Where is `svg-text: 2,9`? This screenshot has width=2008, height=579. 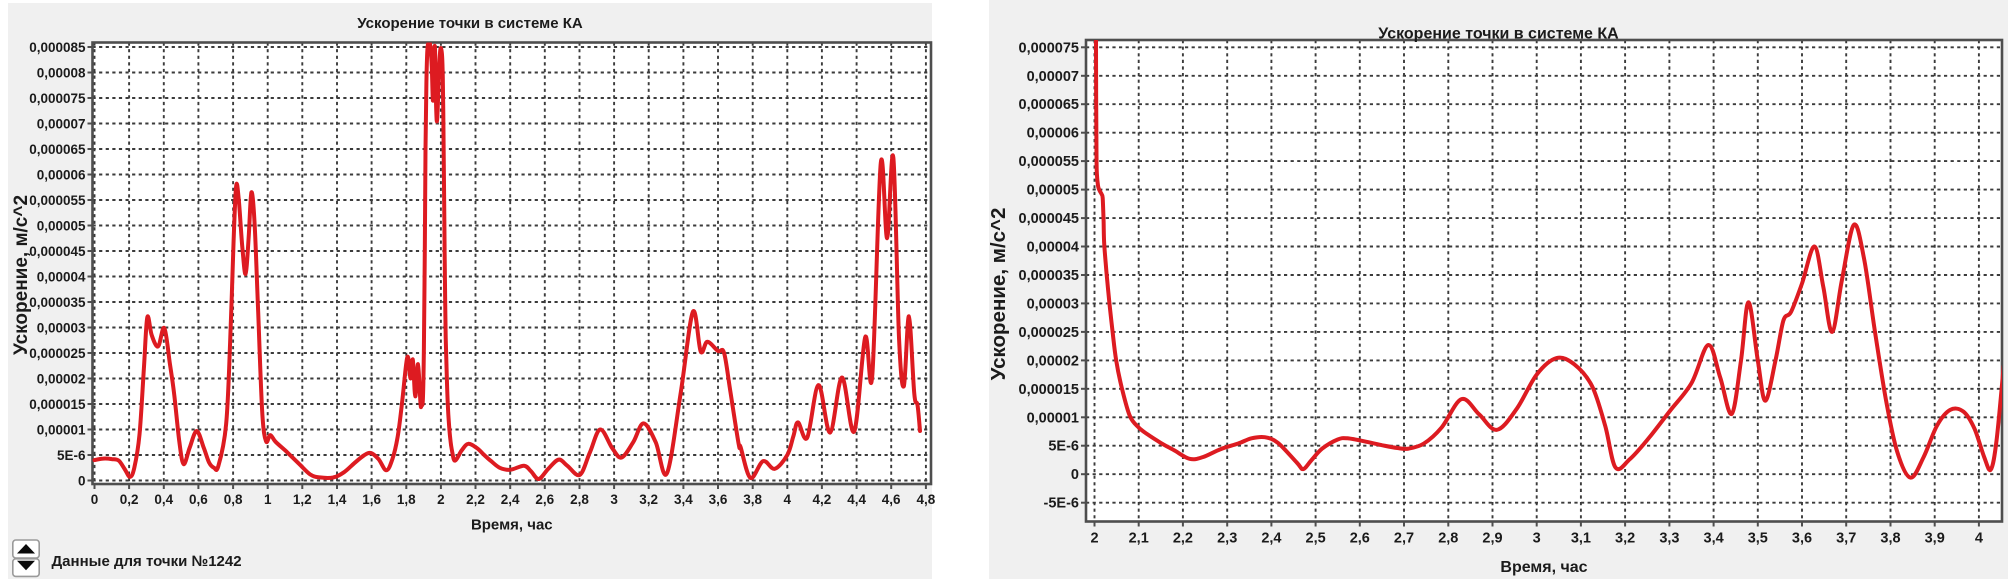 svg-text: 2,9 is located at coordinates (1492, 539).